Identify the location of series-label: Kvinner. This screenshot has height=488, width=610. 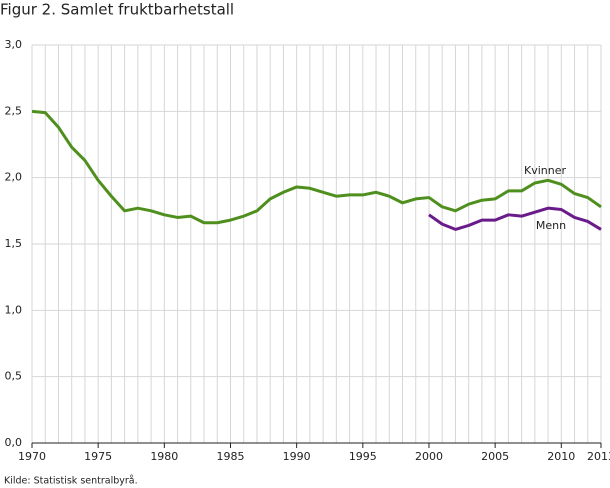
(545, 170).